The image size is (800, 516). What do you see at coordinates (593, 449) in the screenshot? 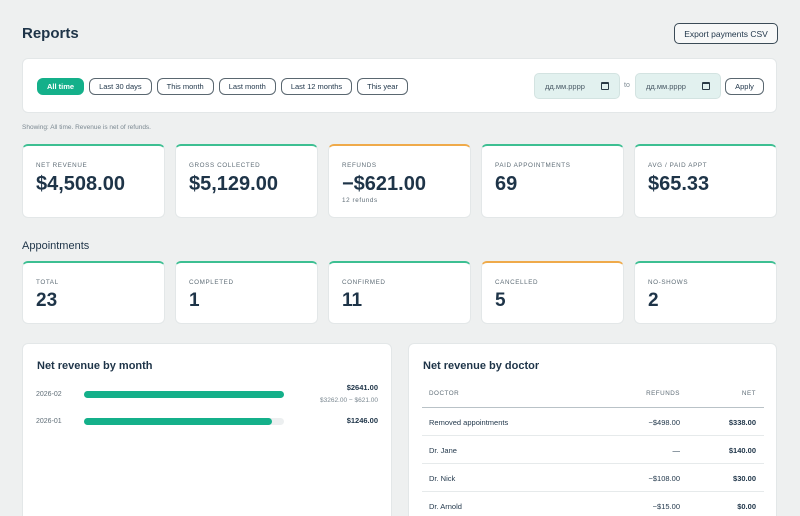
I see `table-row: Dr. Jane — $140.00` at bounding box center [593, 449].